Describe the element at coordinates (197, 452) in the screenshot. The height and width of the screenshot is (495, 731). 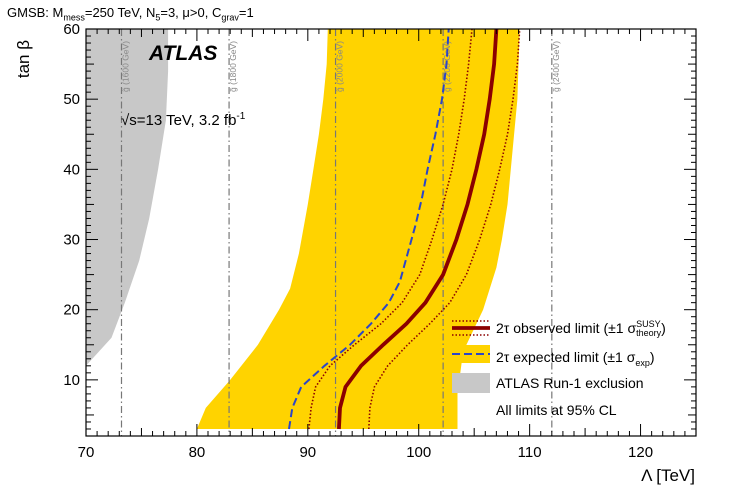
I see `x-tick-label: 80` at that location.